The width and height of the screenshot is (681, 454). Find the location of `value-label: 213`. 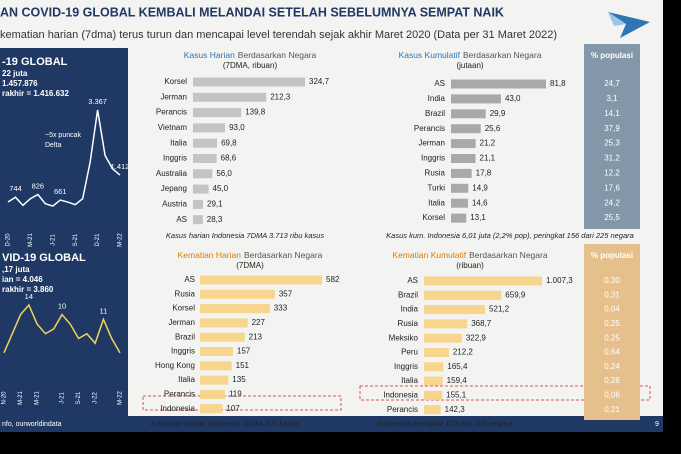

value-label: 213 is located at coordinates (256, 336).